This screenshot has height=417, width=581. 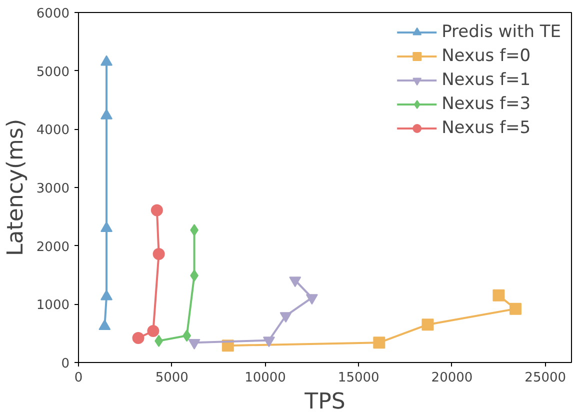 I want to click on legend-label: Nexus f=1, so click(x=486, y=80).